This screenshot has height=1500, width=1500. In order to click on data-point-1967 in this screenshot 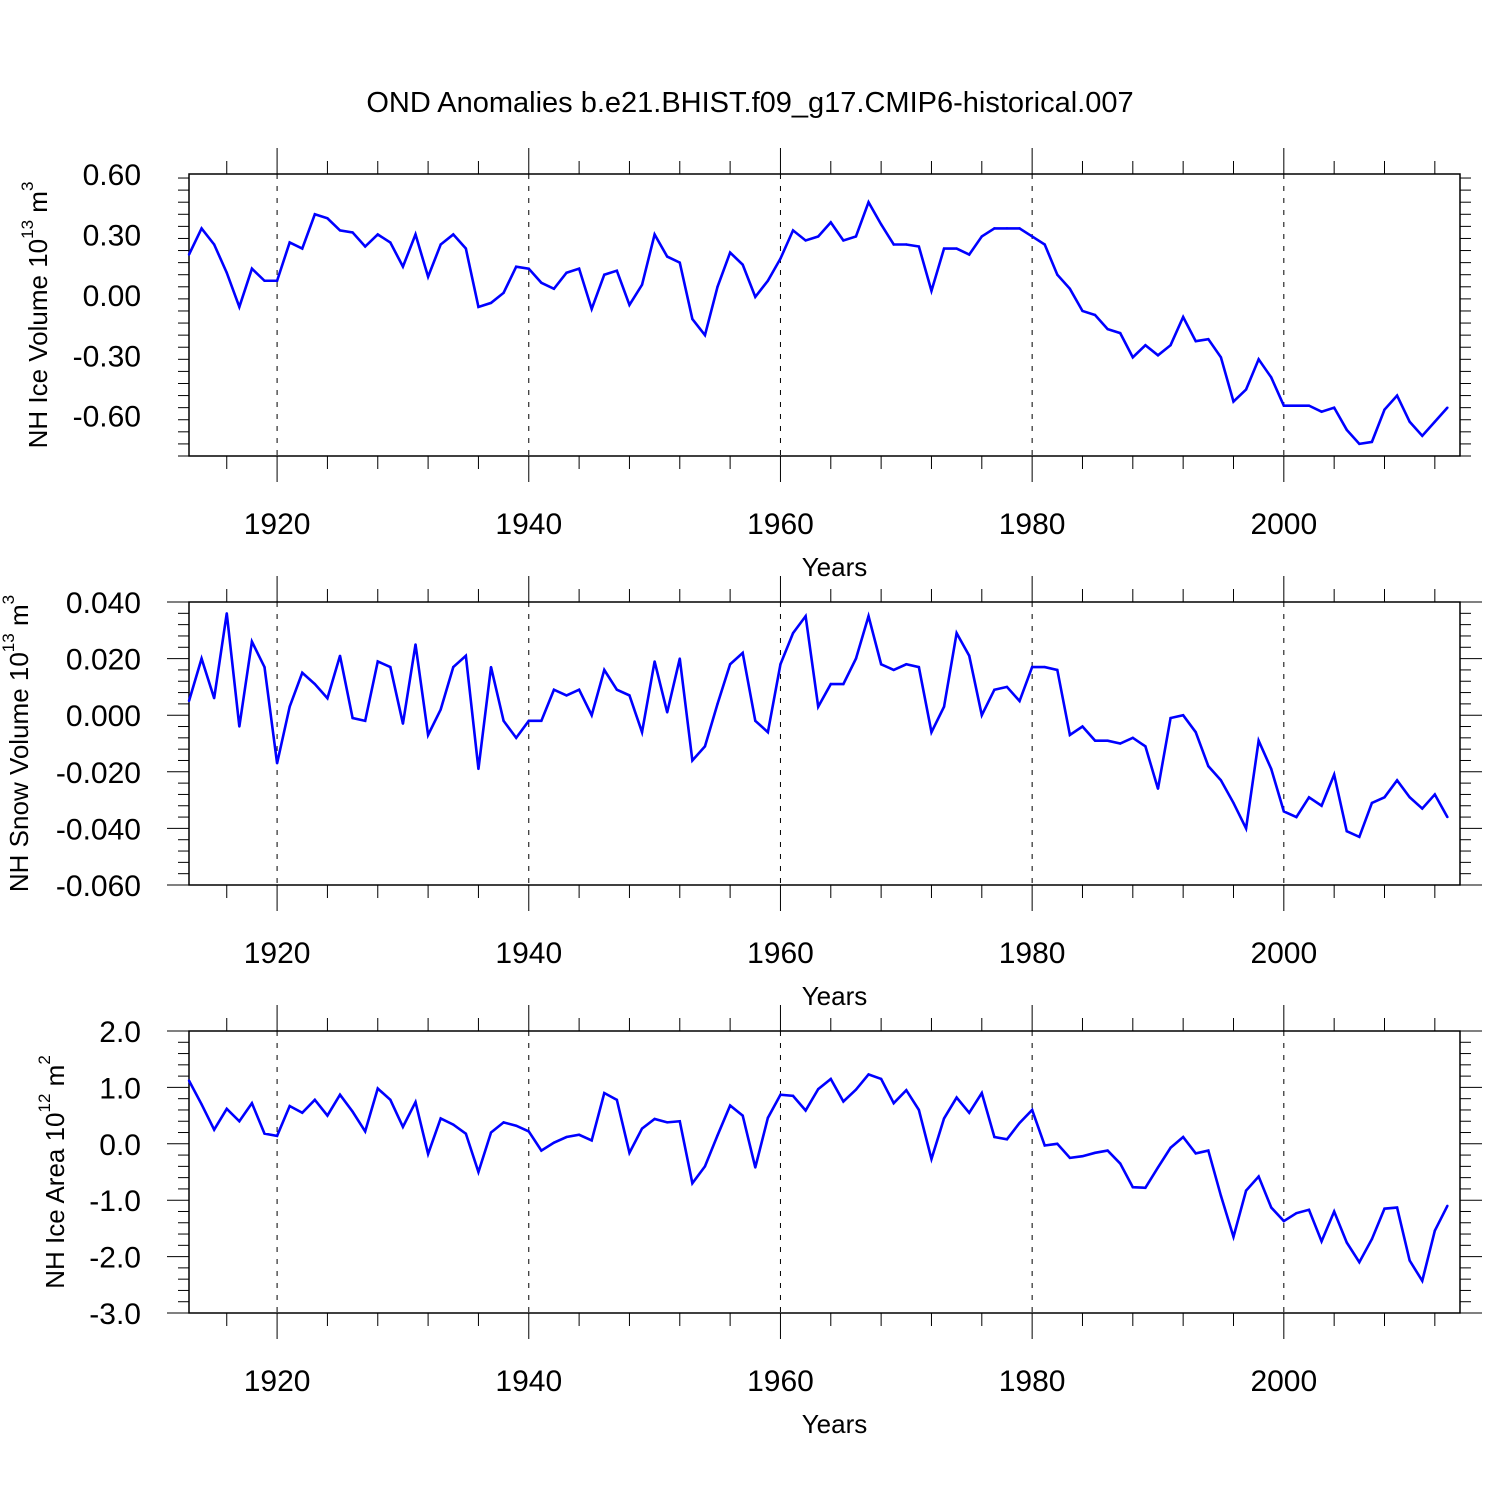, I will do `click(868, 616)`.